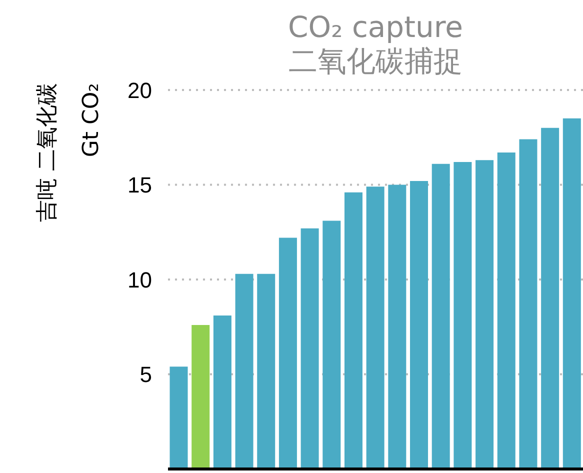 The image size is (583, 473). Describe the element at coordinates (140, 90) in the screenshot. I see `y-tick-label: 20` at that location.